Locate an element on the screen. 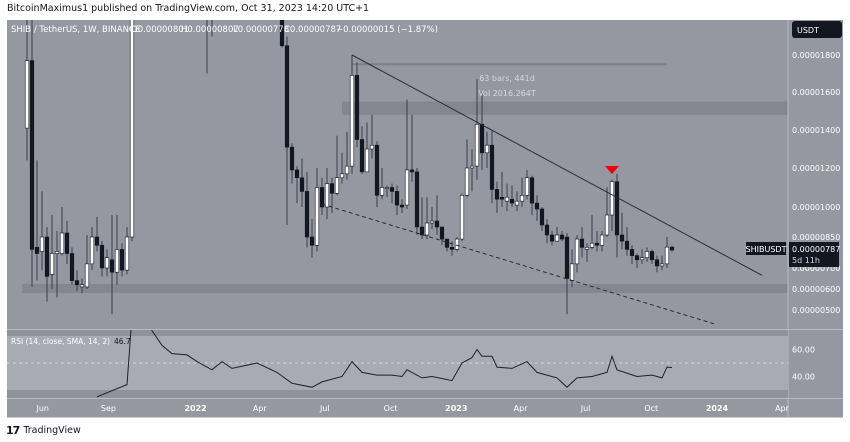  price-tick-label: 0.00001200 is located at coordinates (816, 168).